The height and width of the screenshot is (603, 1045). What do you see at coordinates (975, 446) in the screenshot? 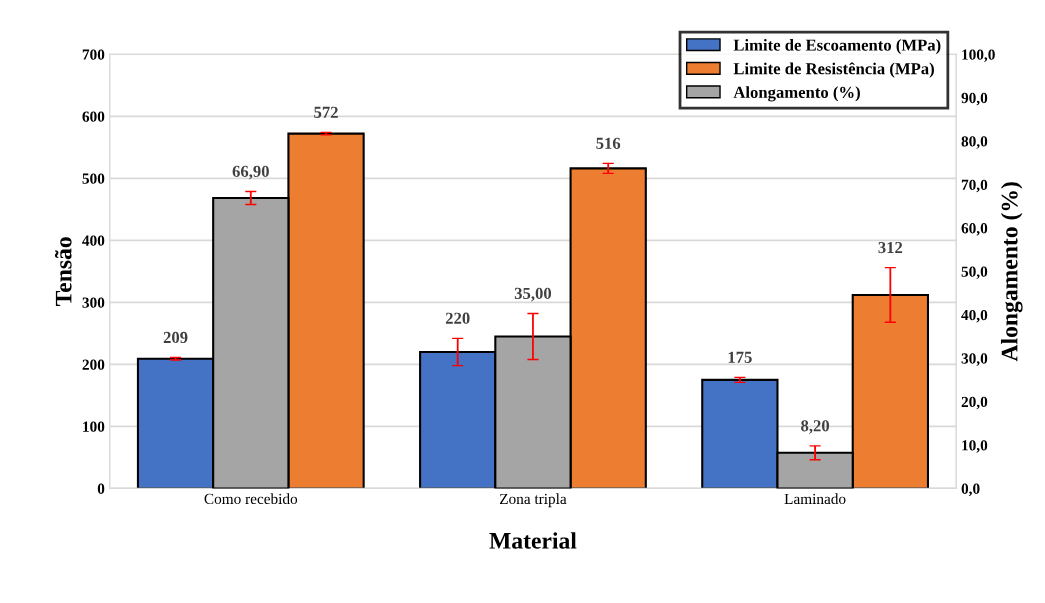
I see `y2-tick-label: 10,0` at bounding box center [975, 446].